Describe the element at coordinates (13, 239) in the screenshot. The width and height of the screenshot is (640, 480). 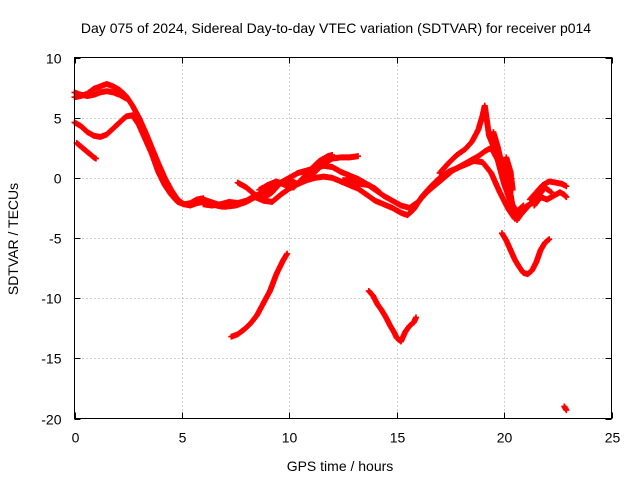
I see `y-axis-label: SDTVAR / TECUs` at that location.